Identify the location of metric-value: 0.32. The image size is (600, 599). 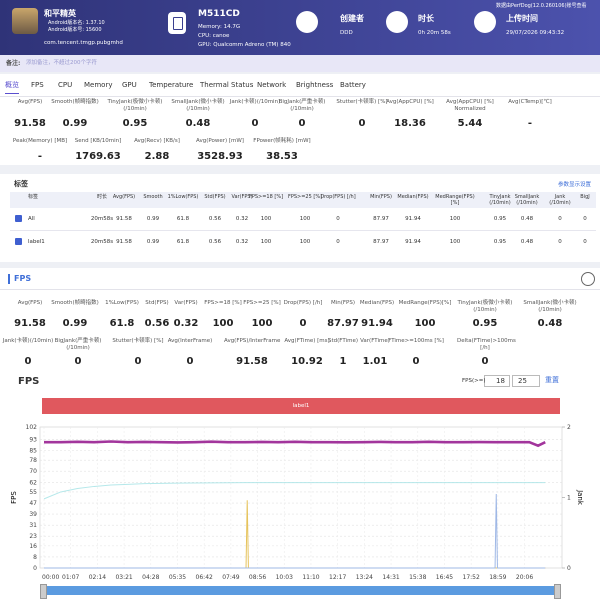
(186, 323).